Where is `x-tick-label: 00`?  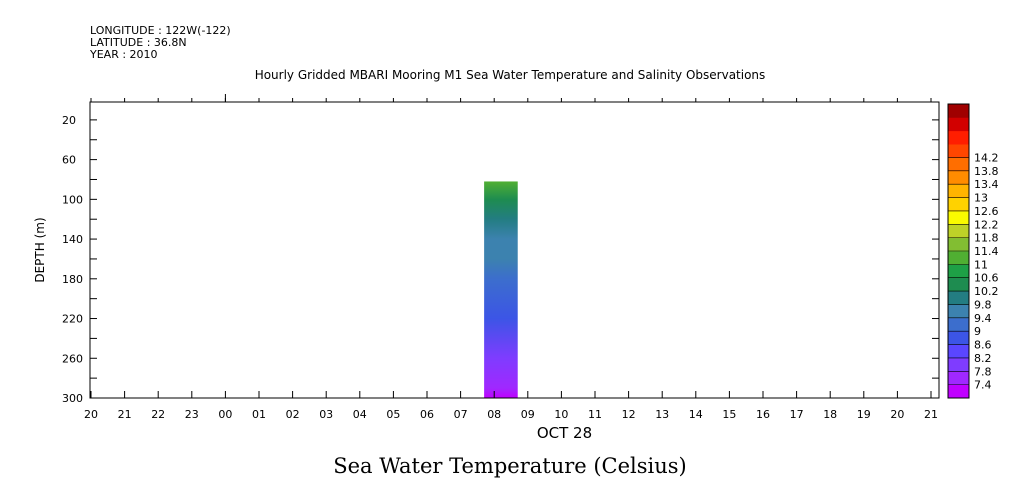 x-tick-label: 00 is located at coordinates (225, 414).